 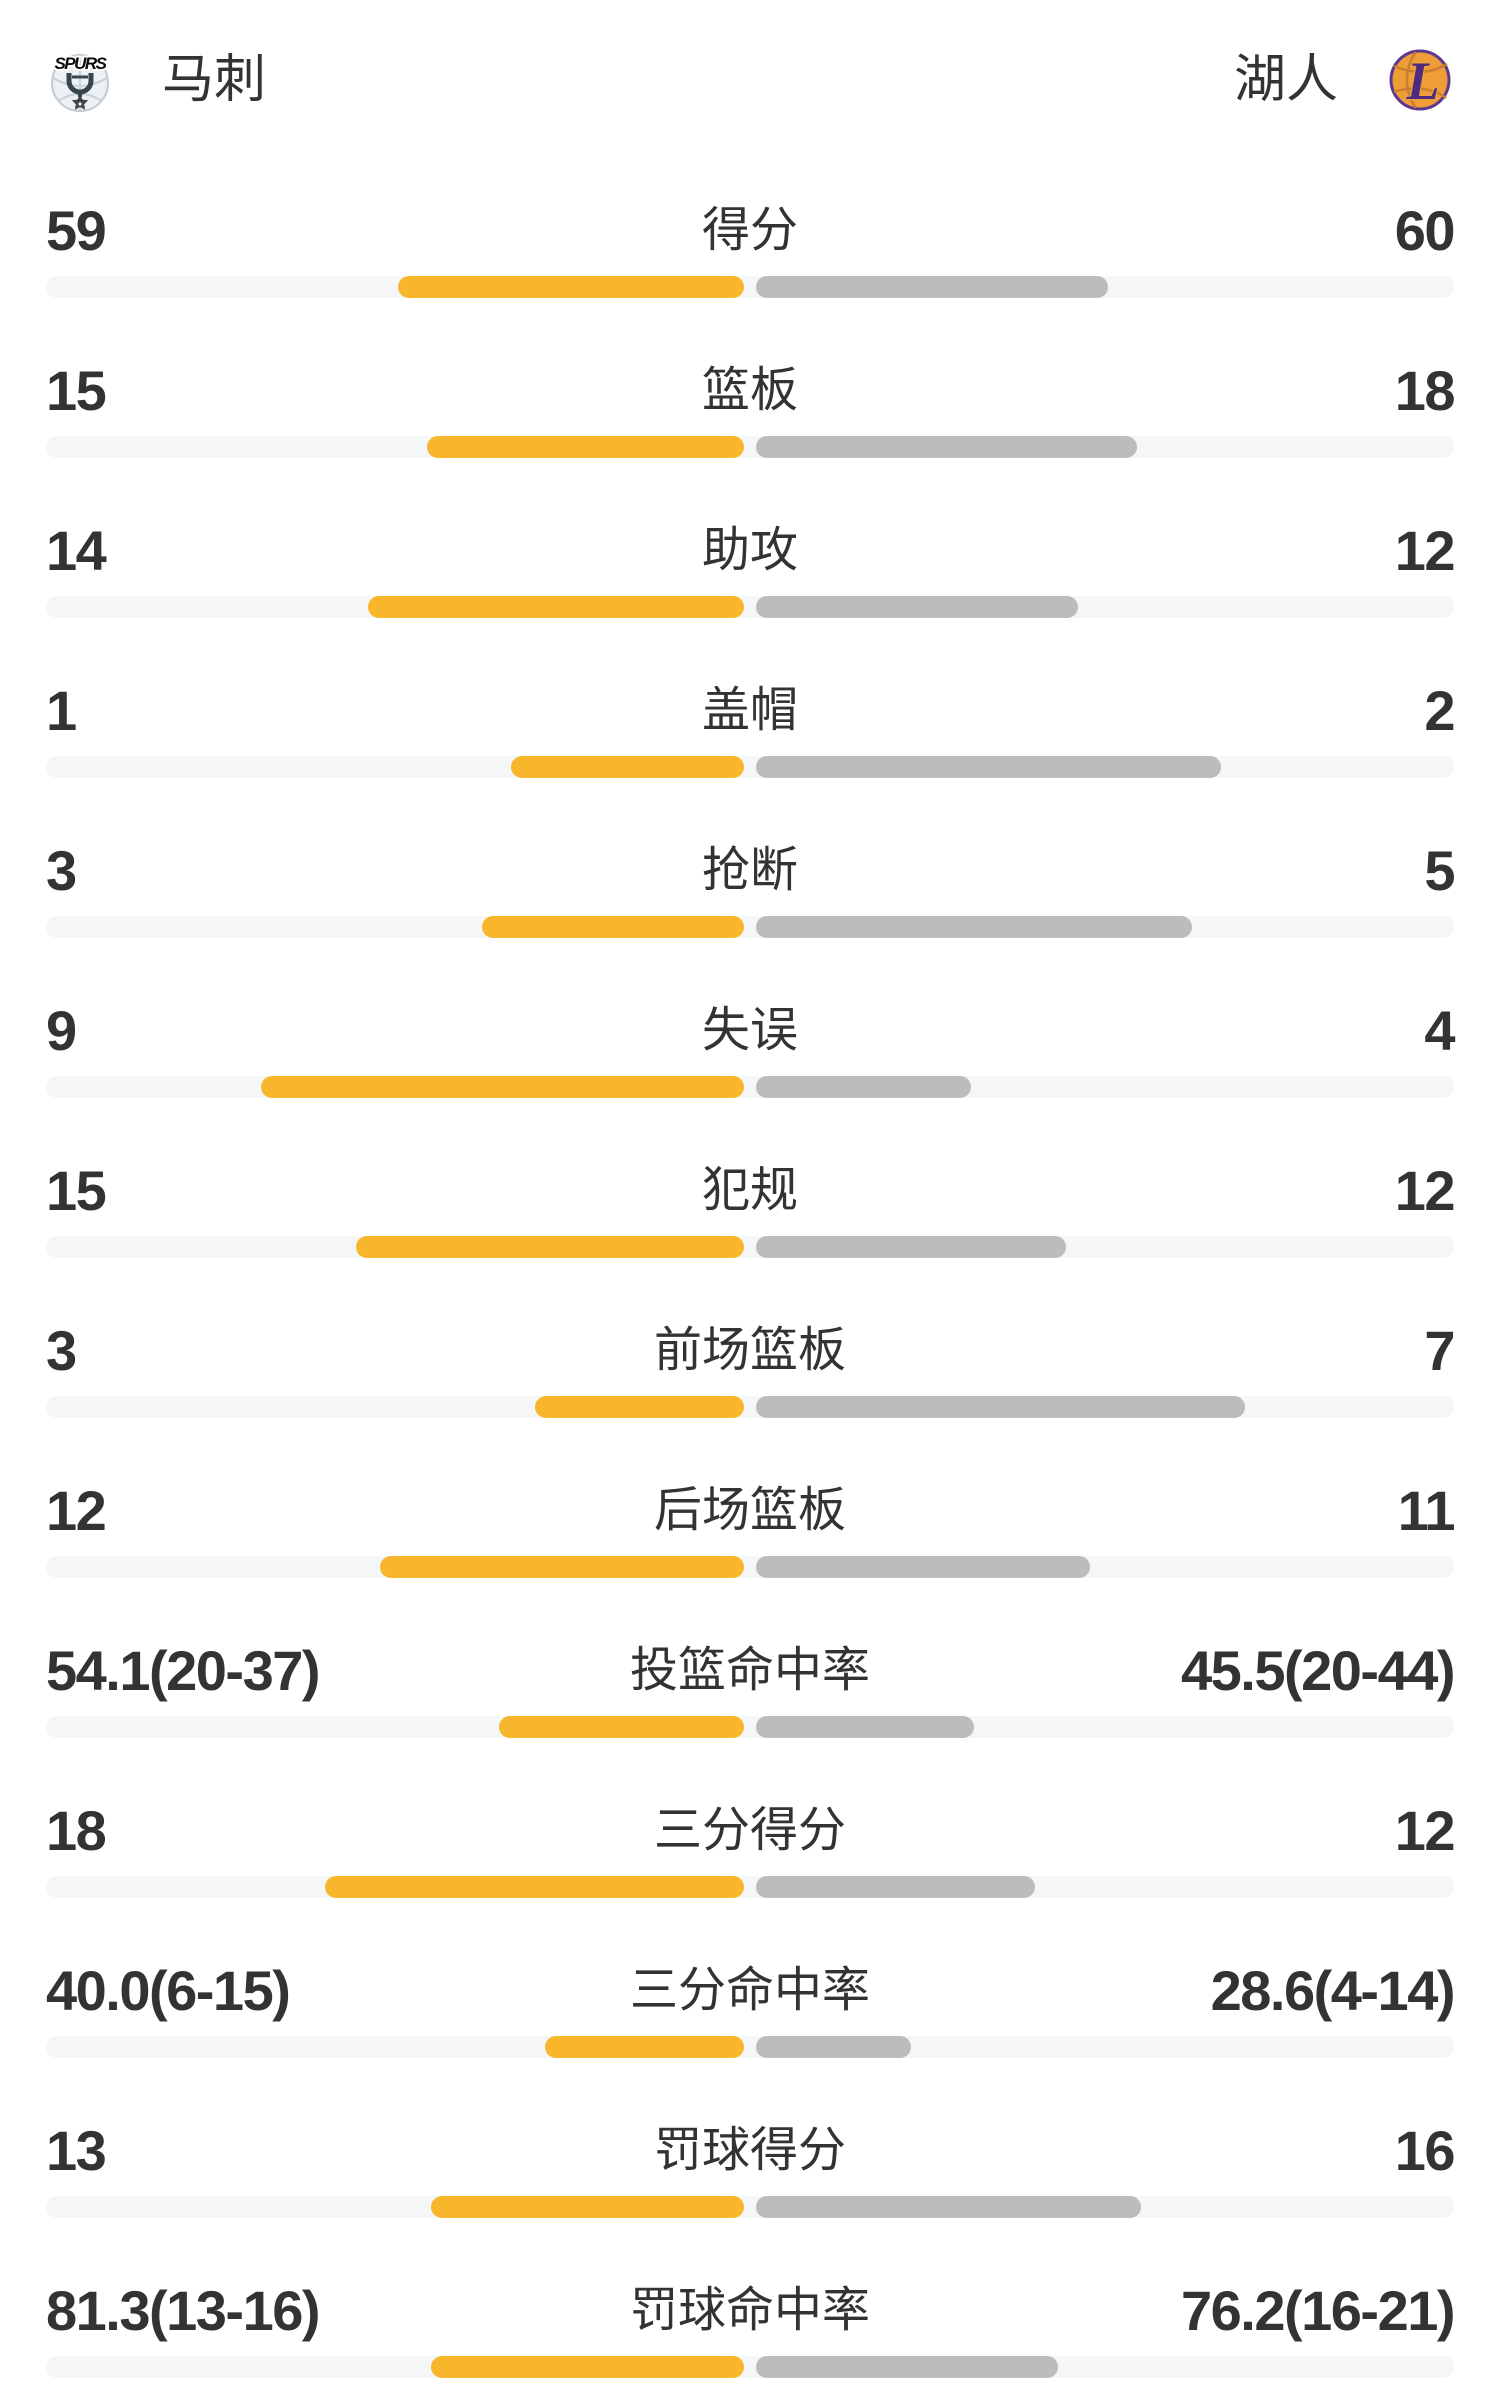 I want to click on stat-label: 篮板, so click(x=749, y=390).